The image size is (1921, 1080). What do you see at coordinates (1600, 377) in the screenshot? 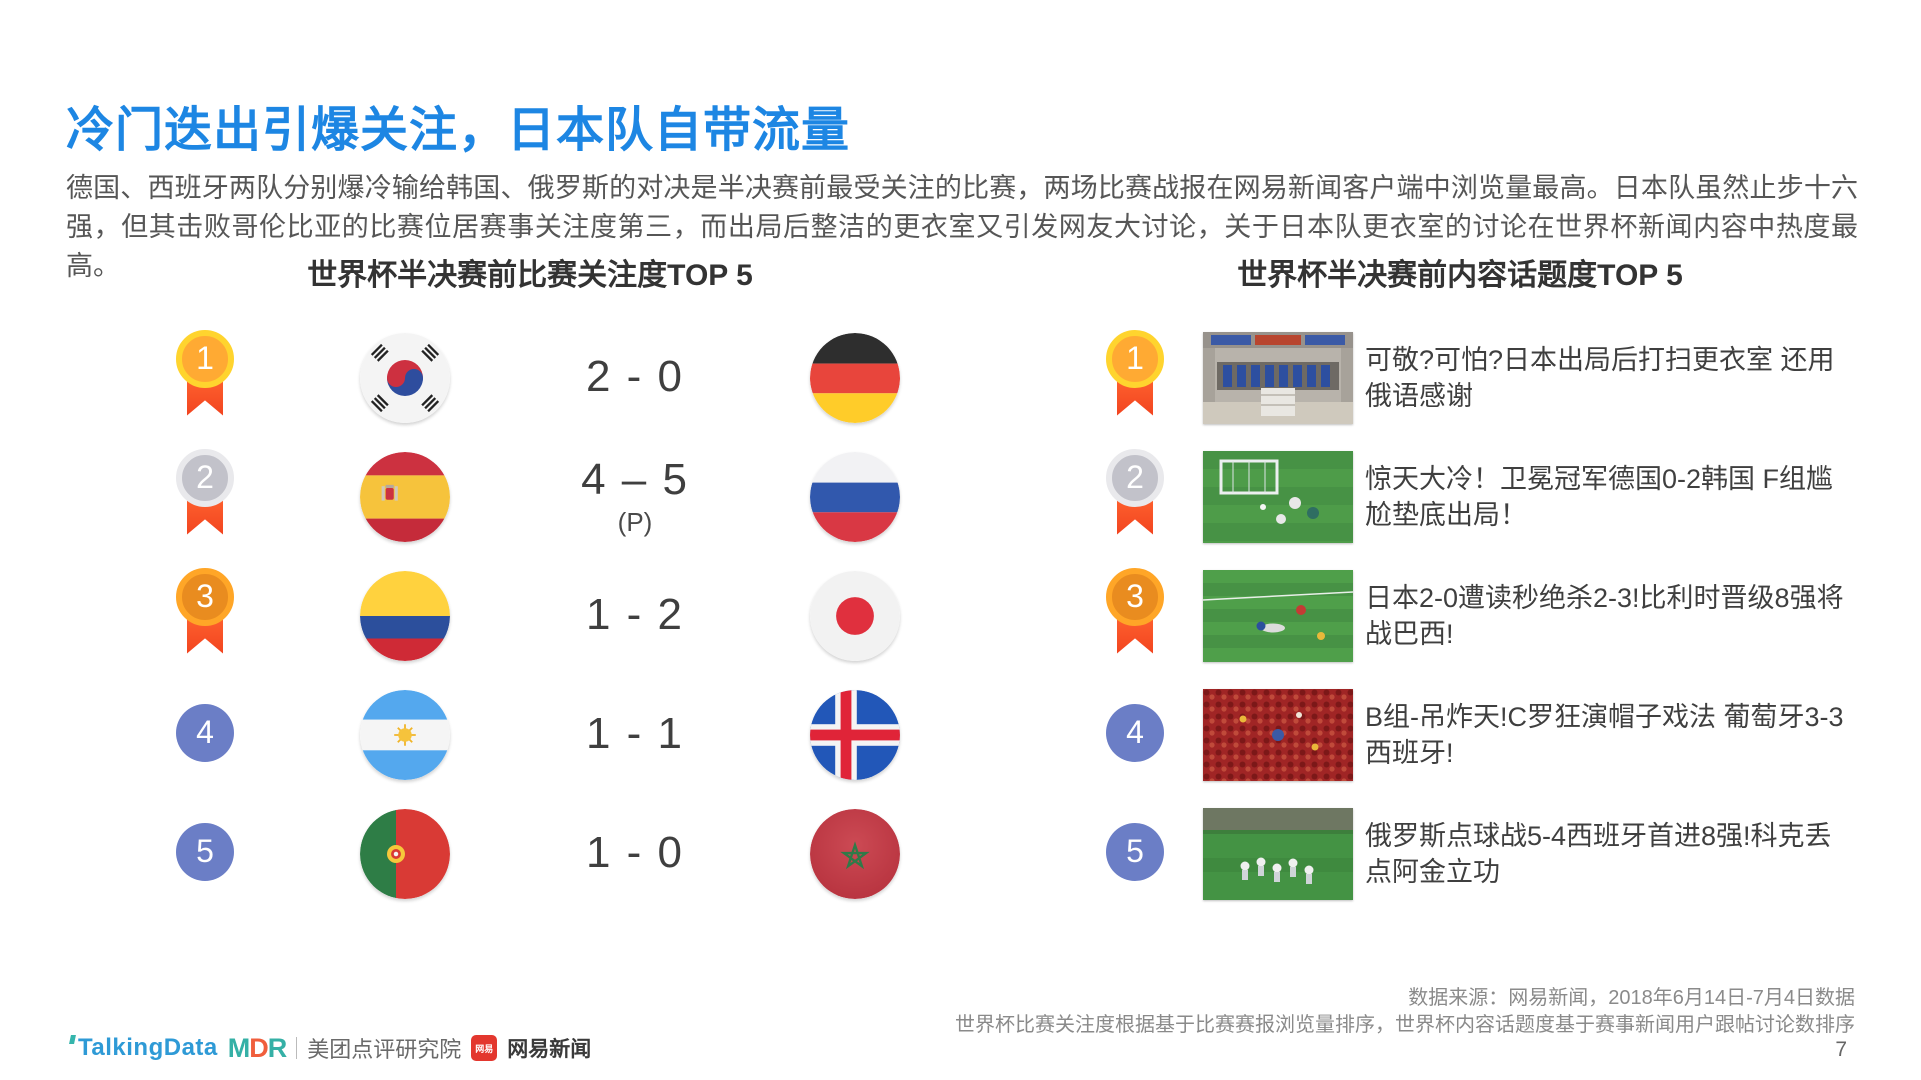
I see `topic-headline: 可敬?可怕?日本出局后打扫更衣室 还用俄语感谢` at bounding box center [1600, 377].